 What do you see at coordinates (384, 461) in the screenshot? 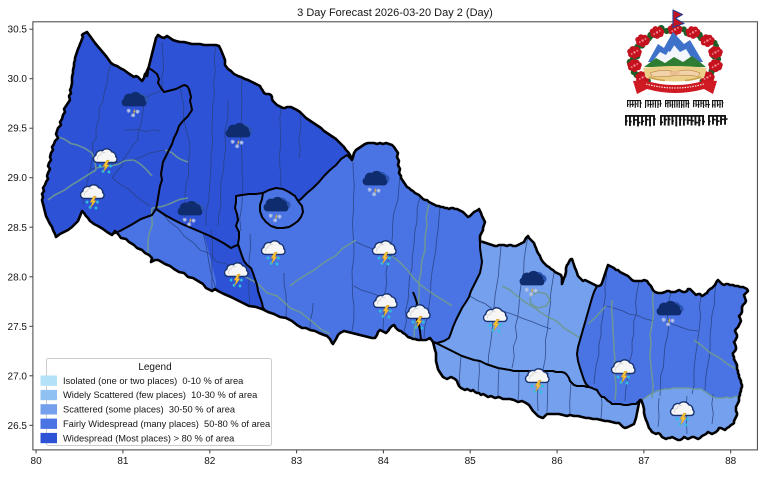
I see `svg-text: 84` at bounding box center [384, 461].